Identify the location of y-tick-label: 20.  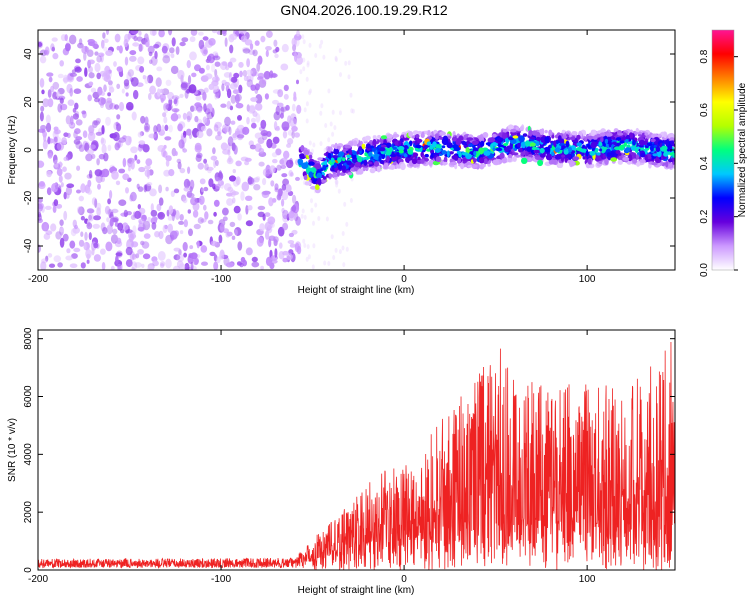
(28, 102).